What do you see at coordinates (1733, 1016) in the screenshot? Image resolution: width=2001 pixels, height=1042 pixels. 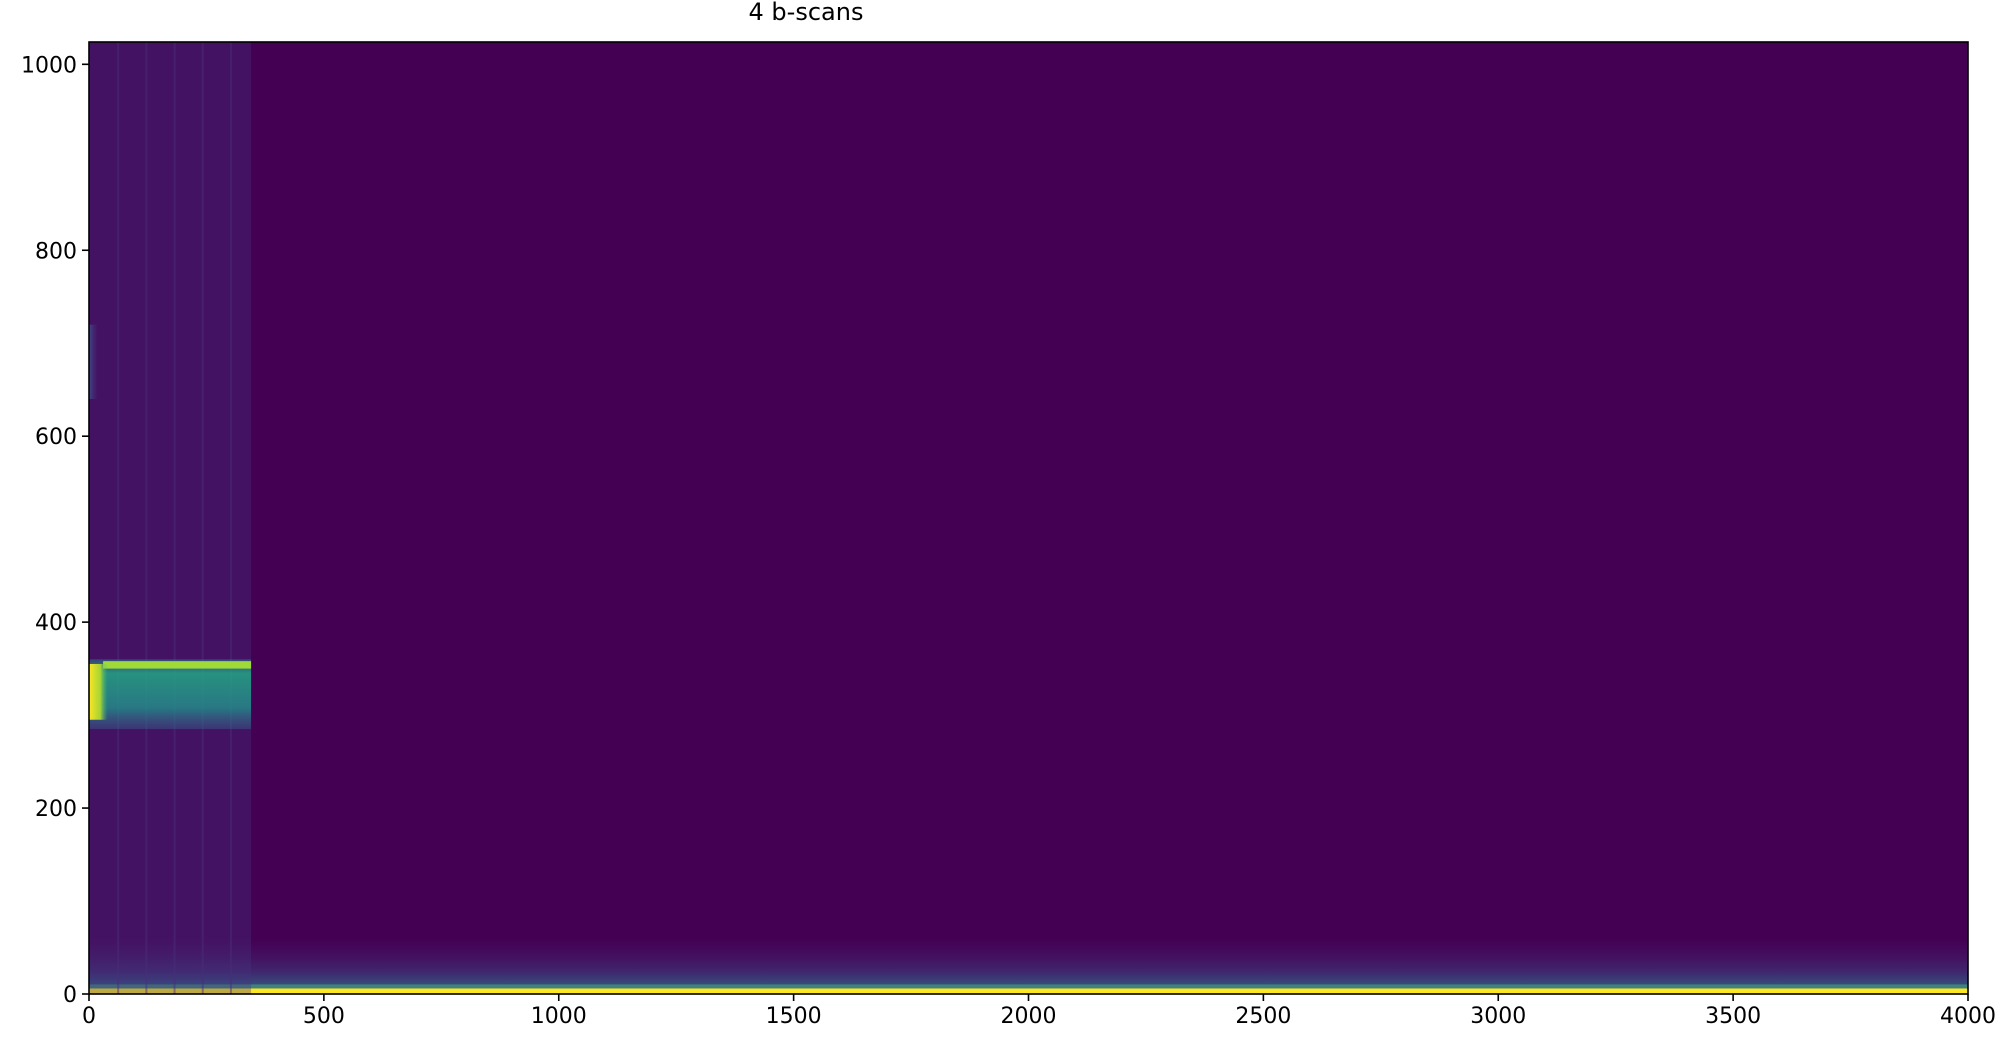 I see `x-tick-label: 3500` at bounding box center [1733, 1016].